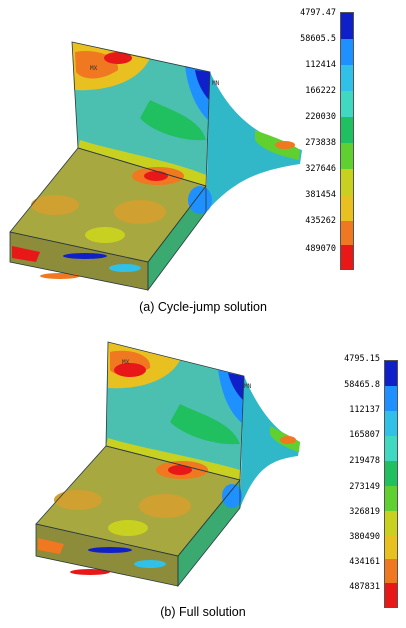 The width and height of the screenshot is (406, 628). Describe the element at coordinates (320, 249) in the screenshot. I see `legend-label: 489070` at that location.